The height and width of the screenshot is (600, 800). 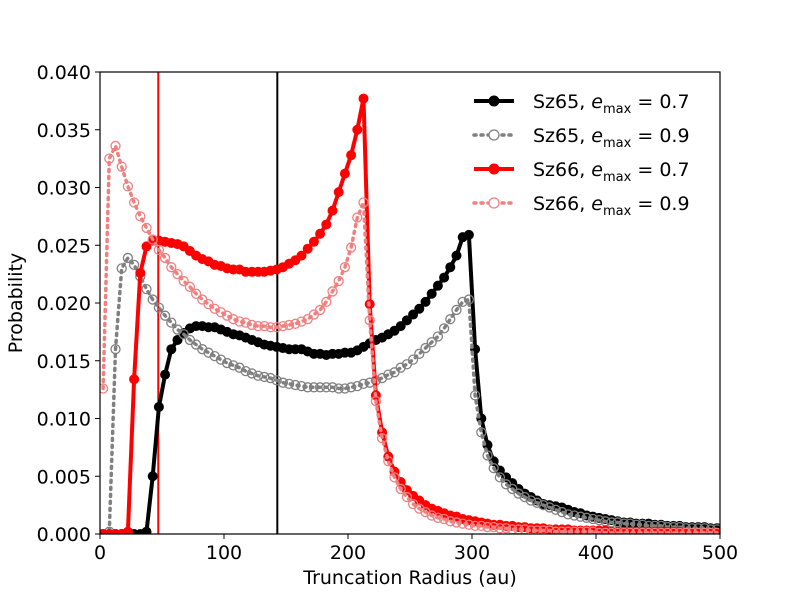 What do you see at coordinates (582, 172) in the screenshot?
I see `legend-item-3: Sz66, emax = 0.7` at bounding box center [582, 172].